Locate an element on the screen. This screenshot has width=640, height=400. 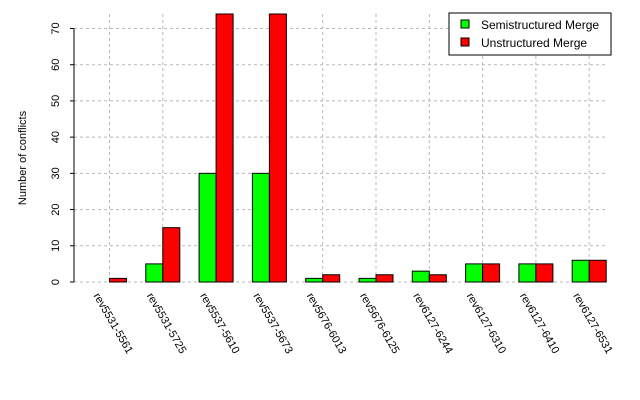
y-tick-label: 60 is located at coordinates (56, 65).